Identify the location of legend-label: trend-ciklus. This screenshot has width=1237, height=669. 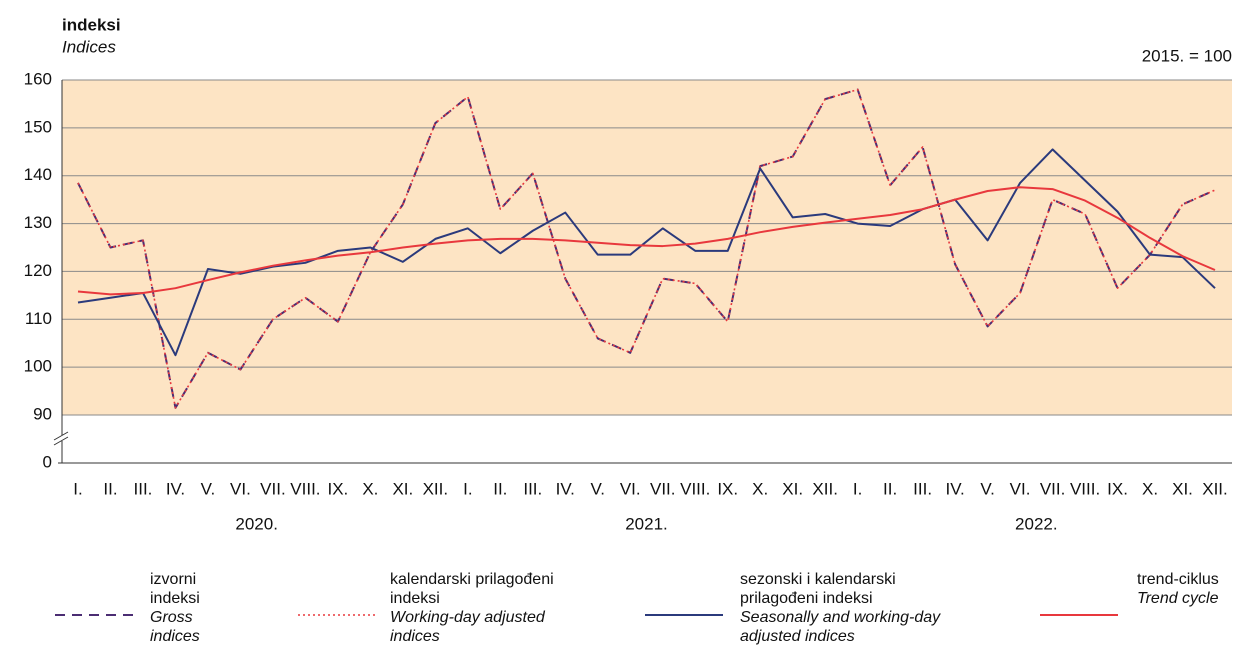
(1178, 579).